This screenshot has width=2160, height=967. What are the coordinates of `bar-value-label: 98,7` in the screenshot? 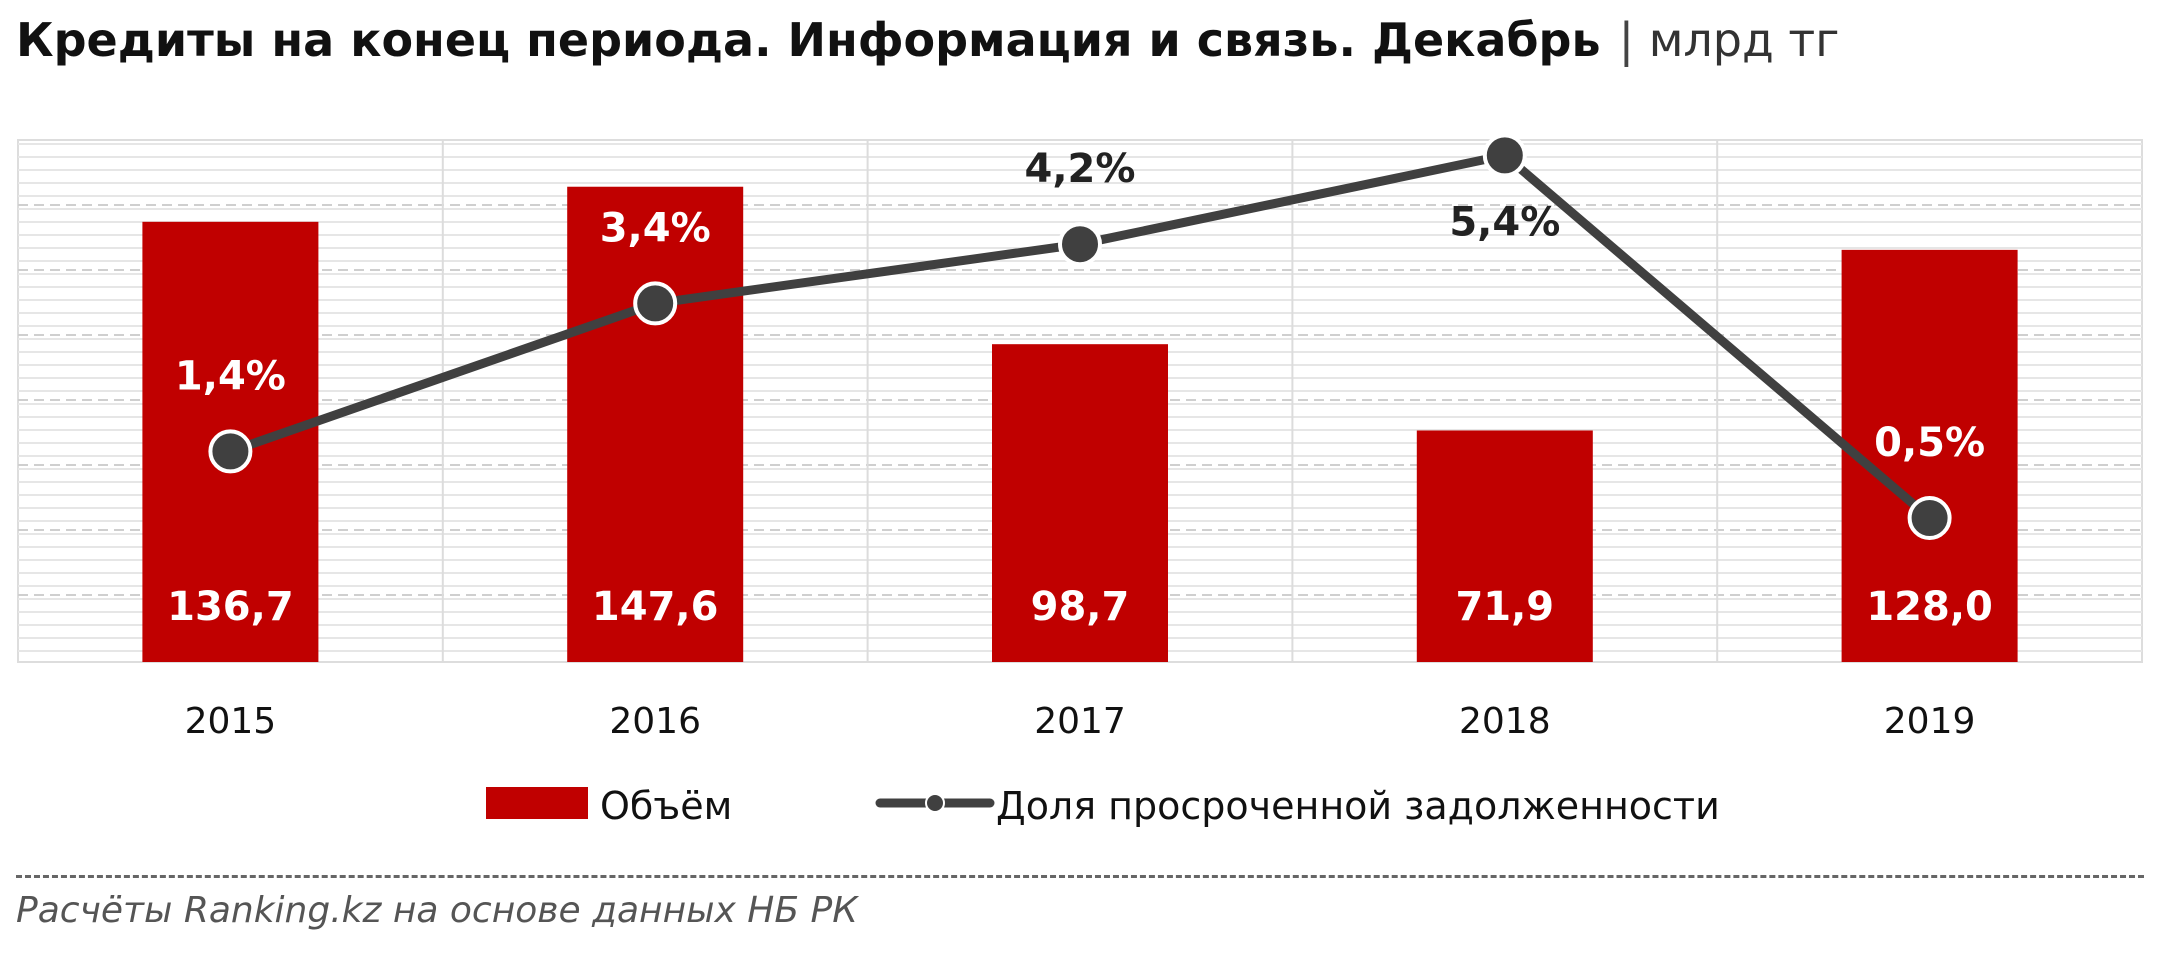 It's located at (1080, 607).